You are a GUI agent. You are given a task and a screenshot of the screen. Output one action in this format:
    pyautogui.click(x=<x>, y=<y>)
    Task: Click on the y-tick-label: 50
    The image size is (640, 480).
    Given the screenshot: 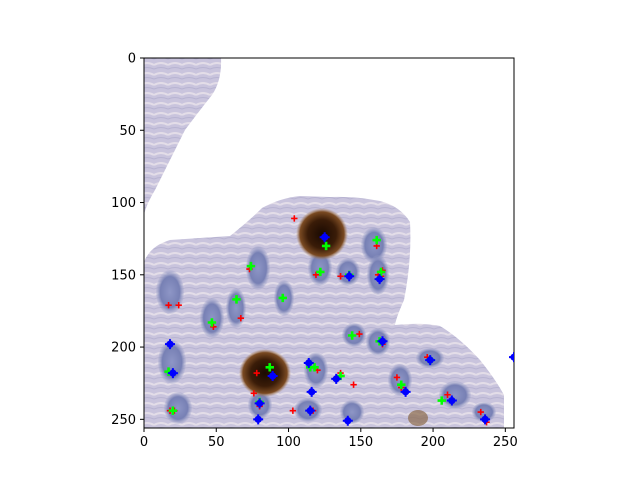 What is the action you would take?
    pyautogui.click(x=127, y=131)
    